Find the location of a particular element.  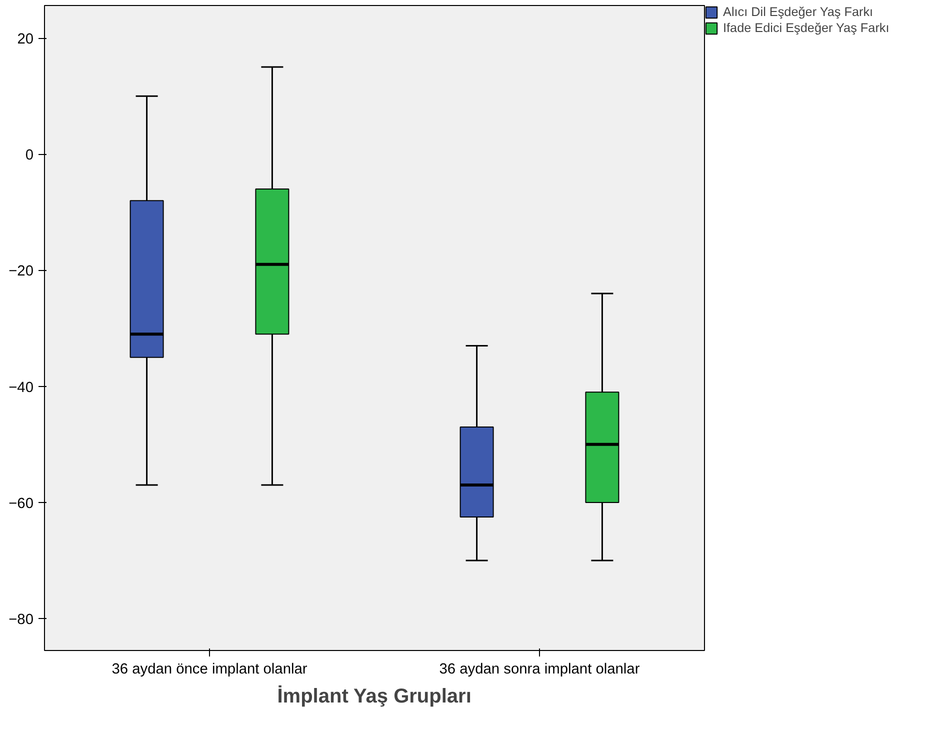

y-tick-label: 0 is located at coordinates (29, 156).